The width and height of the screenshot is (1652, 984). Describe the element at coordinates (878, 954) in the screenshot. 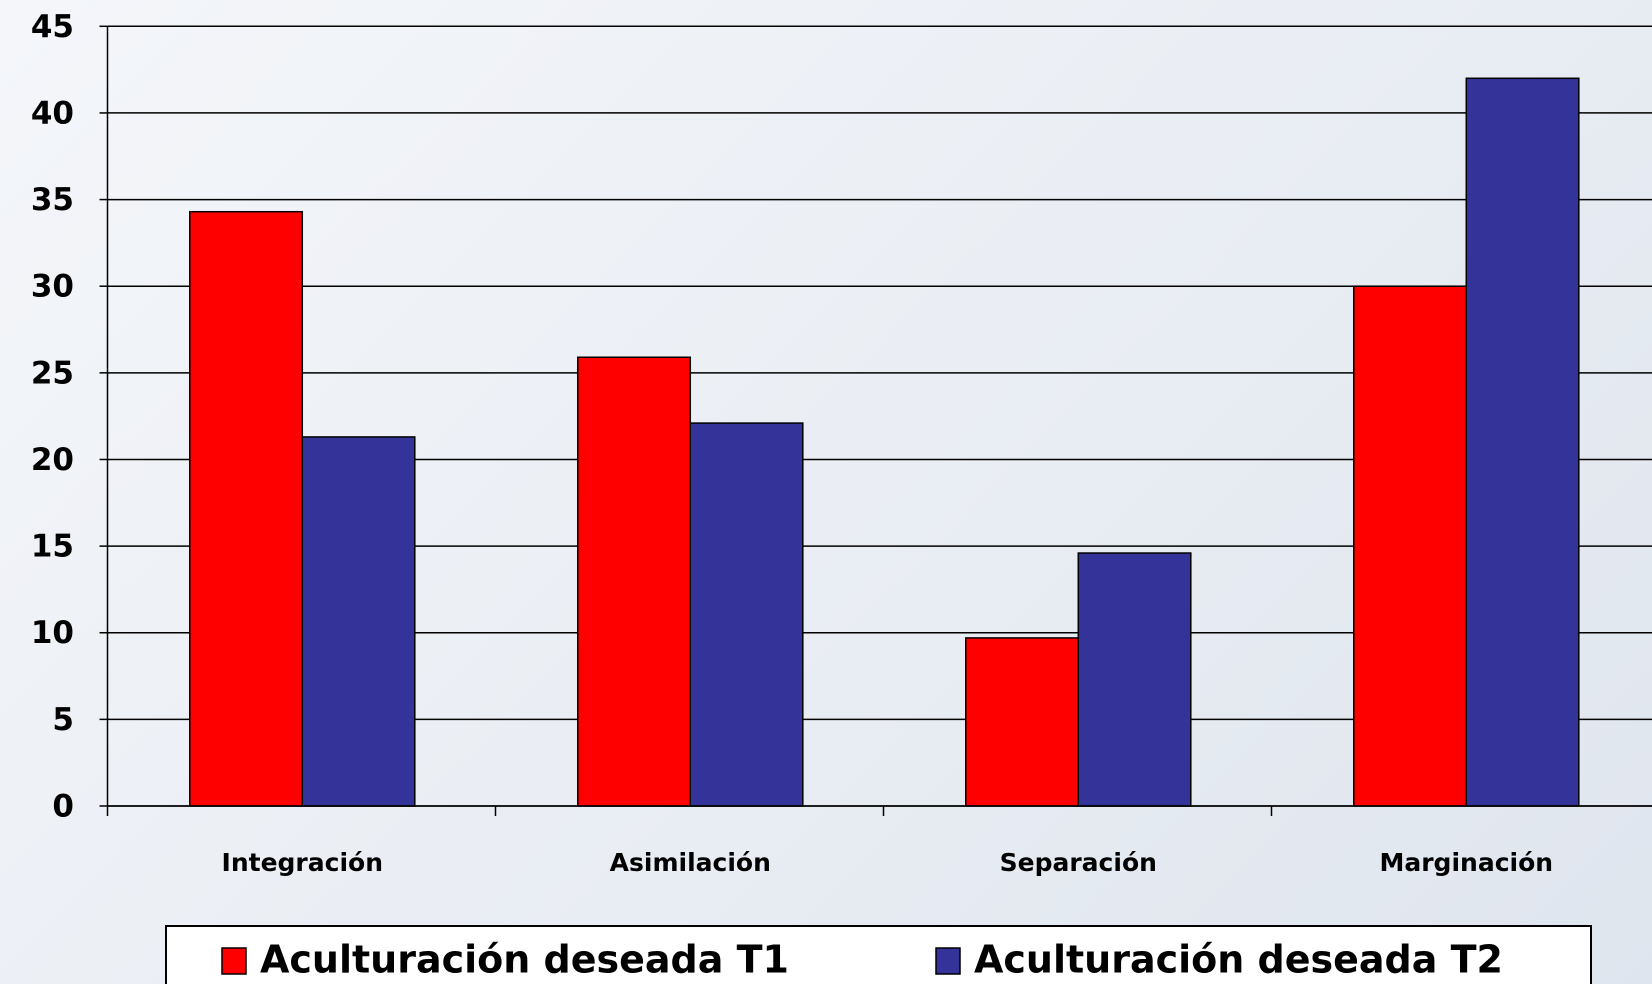

I see `legend-box` at that location.